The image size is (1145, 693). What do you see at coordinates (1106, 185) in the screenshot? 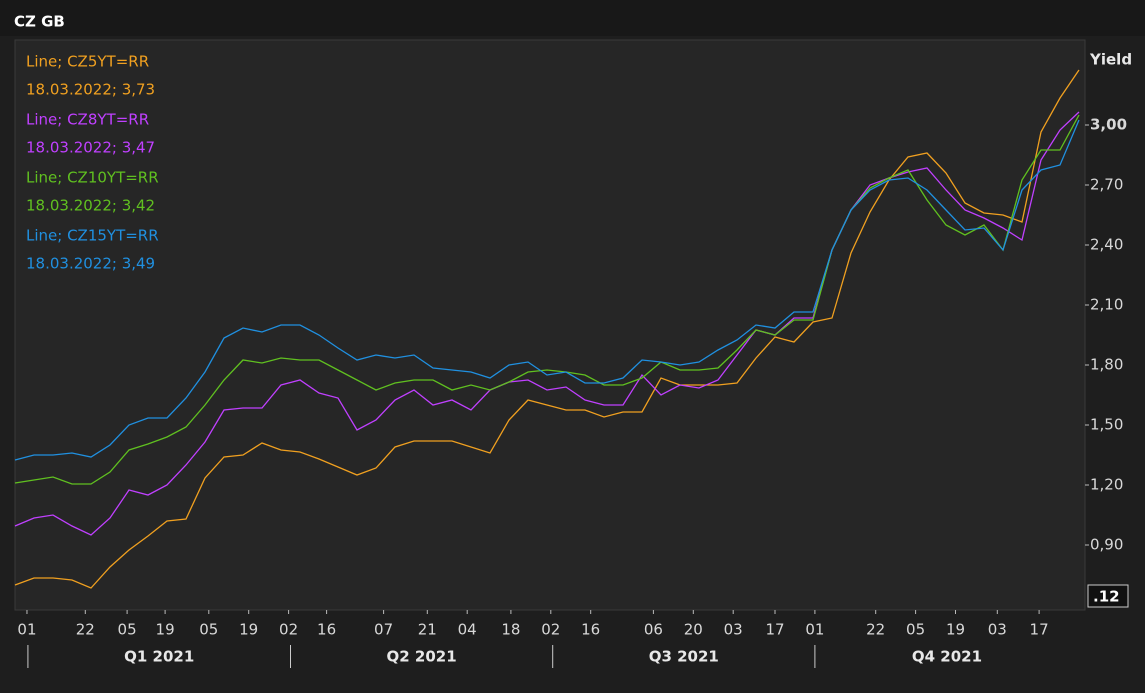
I see `y-tick-label: 2,70` at bounding box center [1106, 185].